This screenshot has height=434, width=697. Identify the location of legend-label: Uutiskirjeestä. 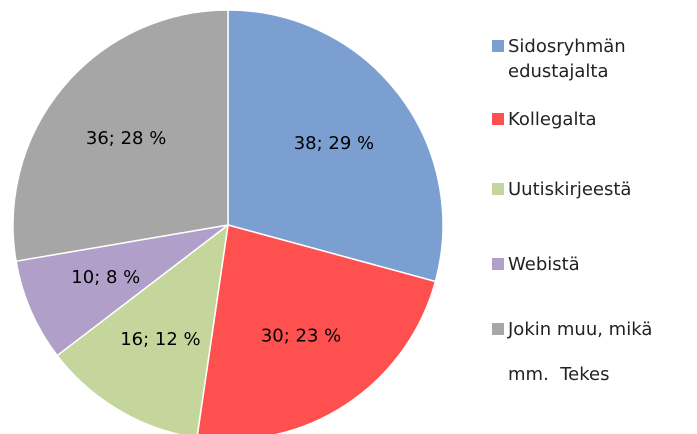
(570, 189).